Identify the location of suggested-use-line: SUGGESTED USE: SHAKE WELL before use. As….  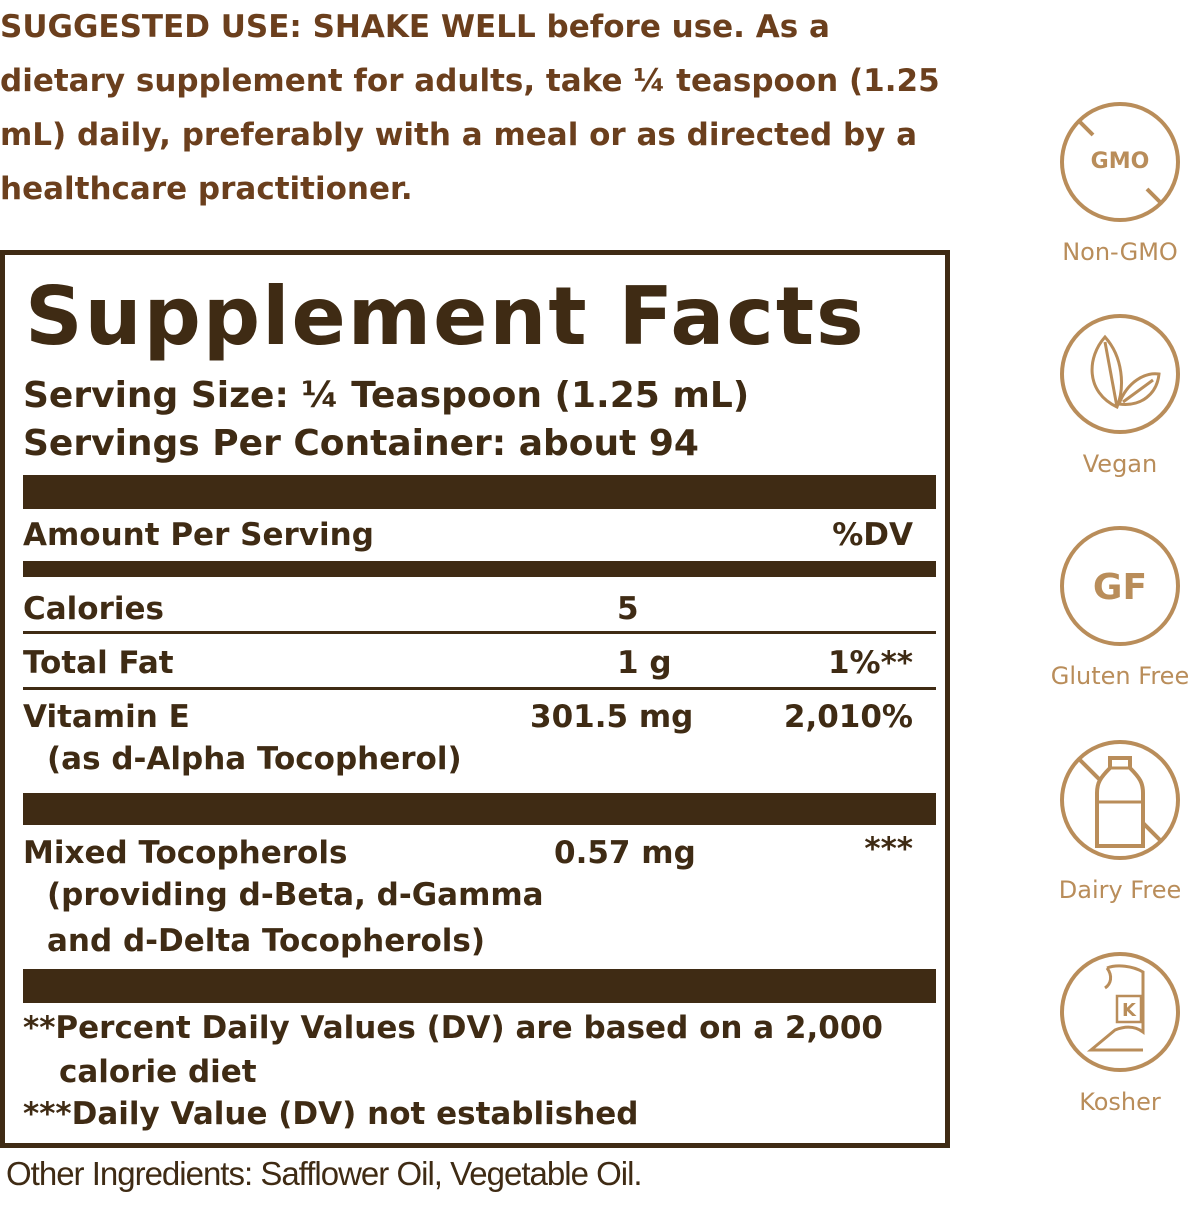
(415, 27).